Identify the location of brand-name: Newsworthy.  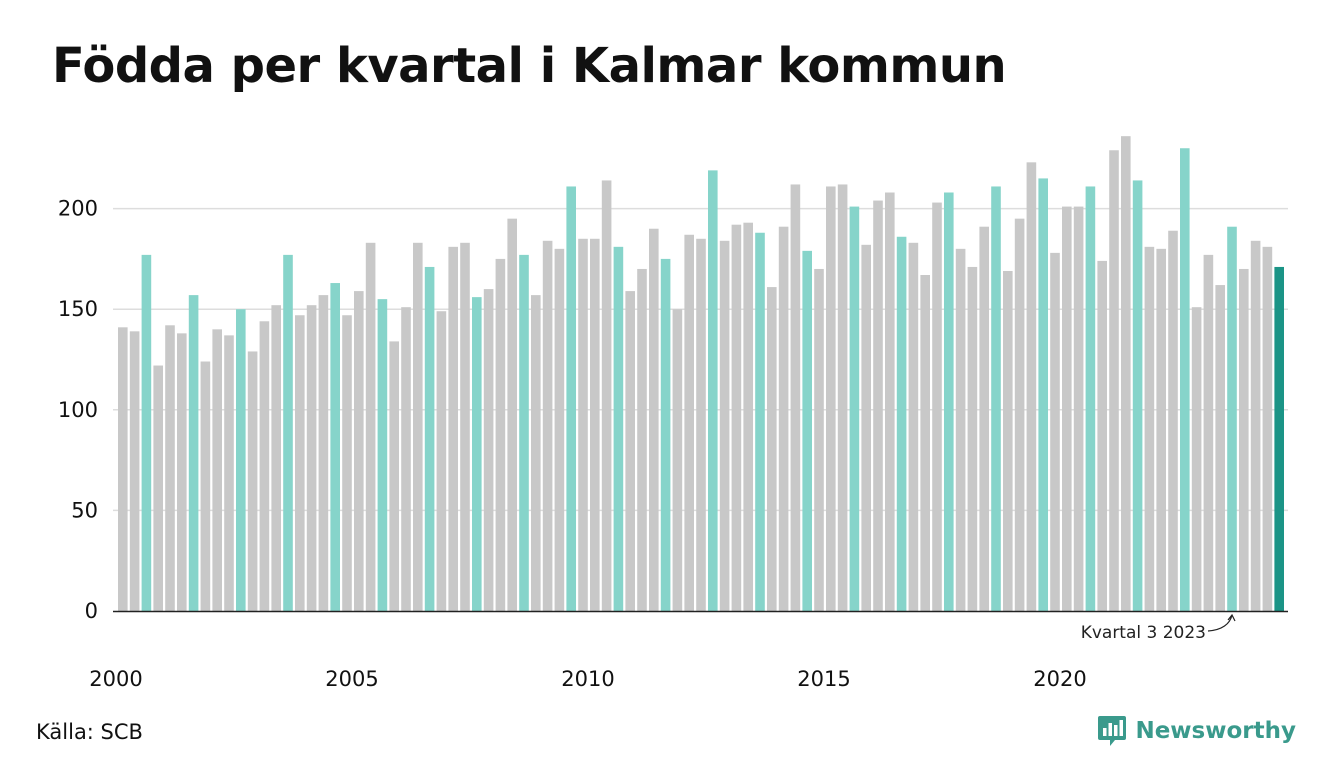
(1215, 731).